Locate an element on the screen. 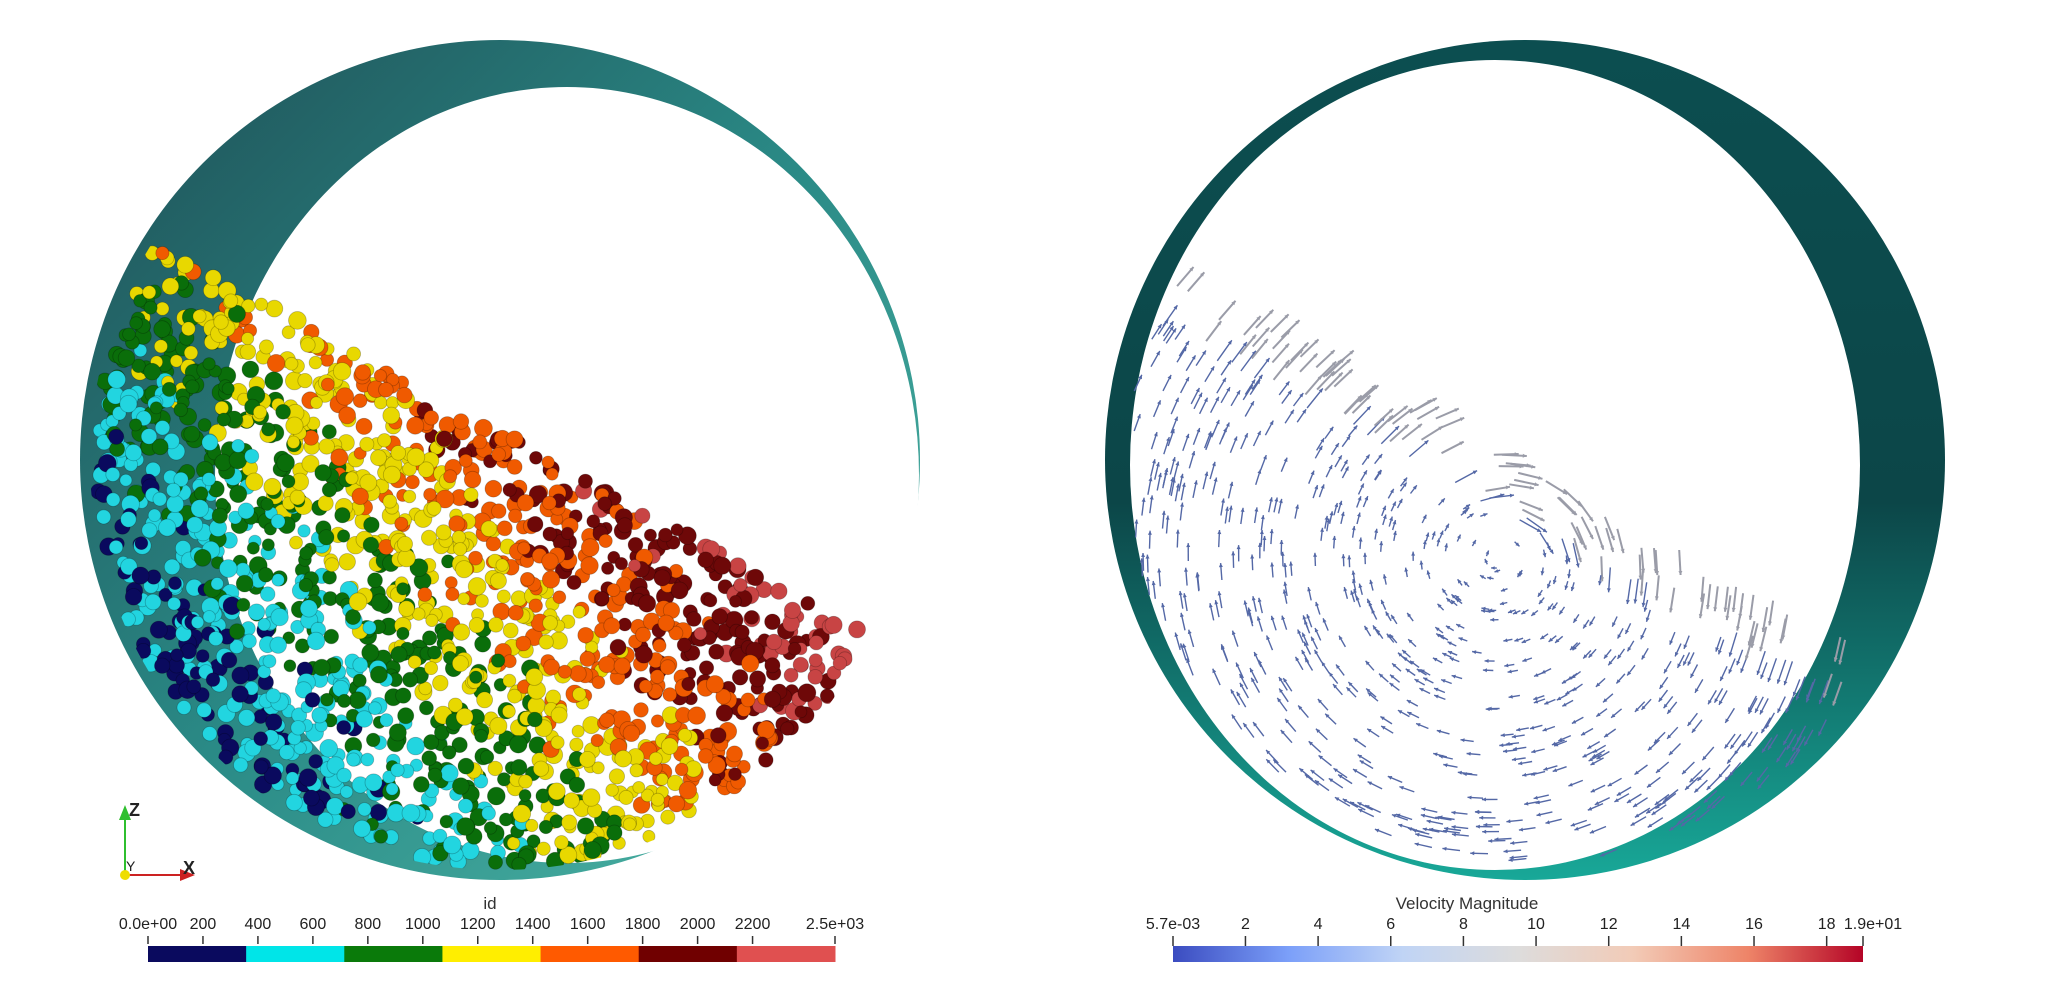 The width and height of the screenshot is (2054, 988). colorbar-tick-label: 18 is located at coordinates (1826, 924).